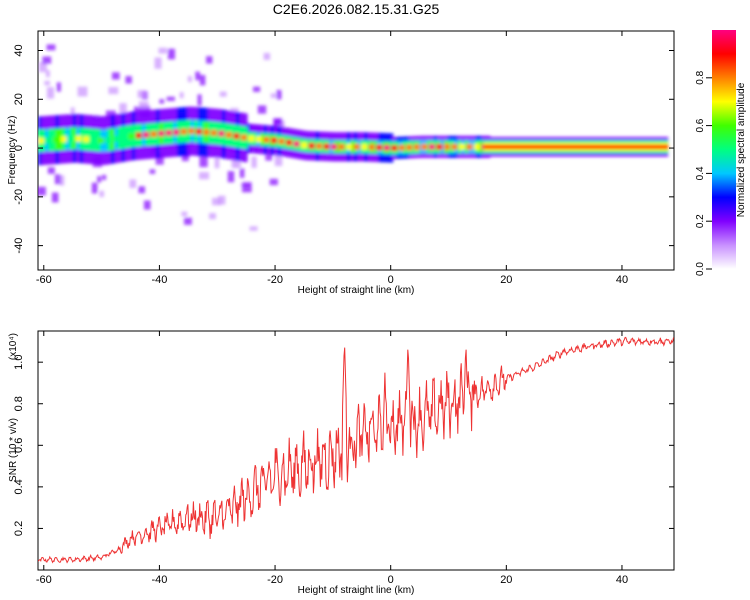  I want to click on colorbar-tick-label: 0.8, so click(700, 77).